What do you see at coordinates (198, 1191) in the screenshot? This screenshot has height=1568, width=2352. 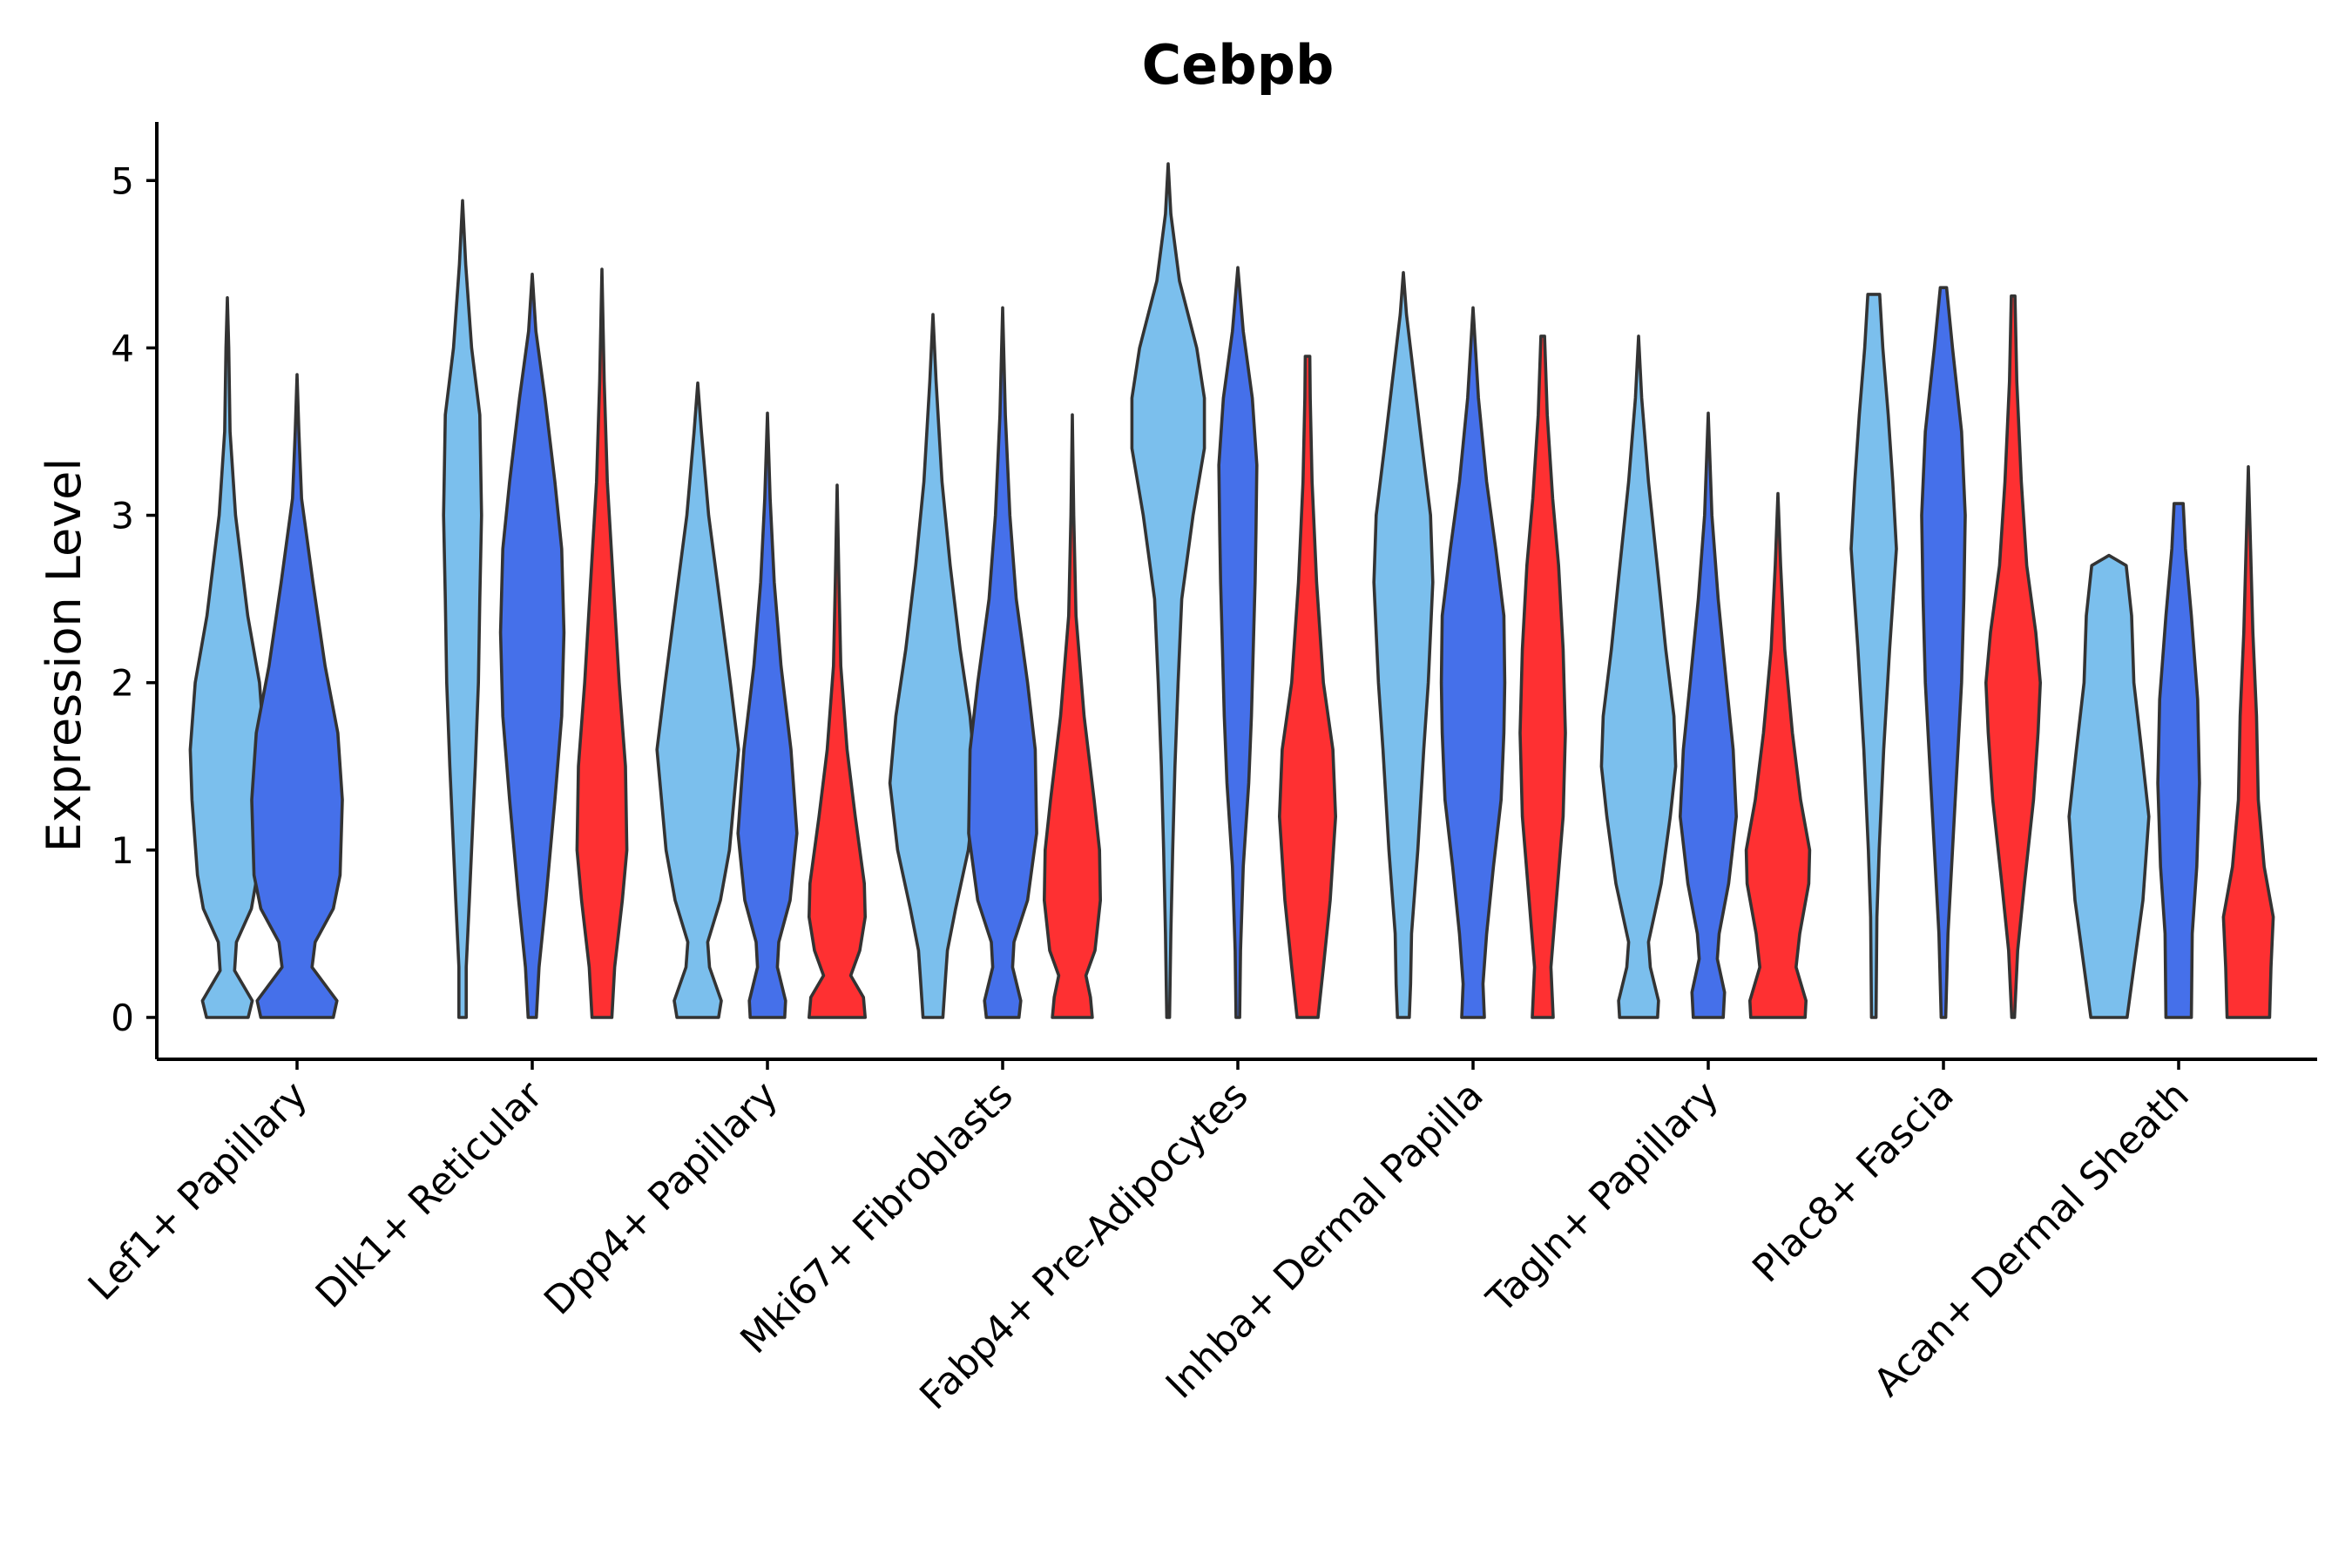 I see `x-tick-label: Lef1+ Papillary` at bounding box center [198, 1191].